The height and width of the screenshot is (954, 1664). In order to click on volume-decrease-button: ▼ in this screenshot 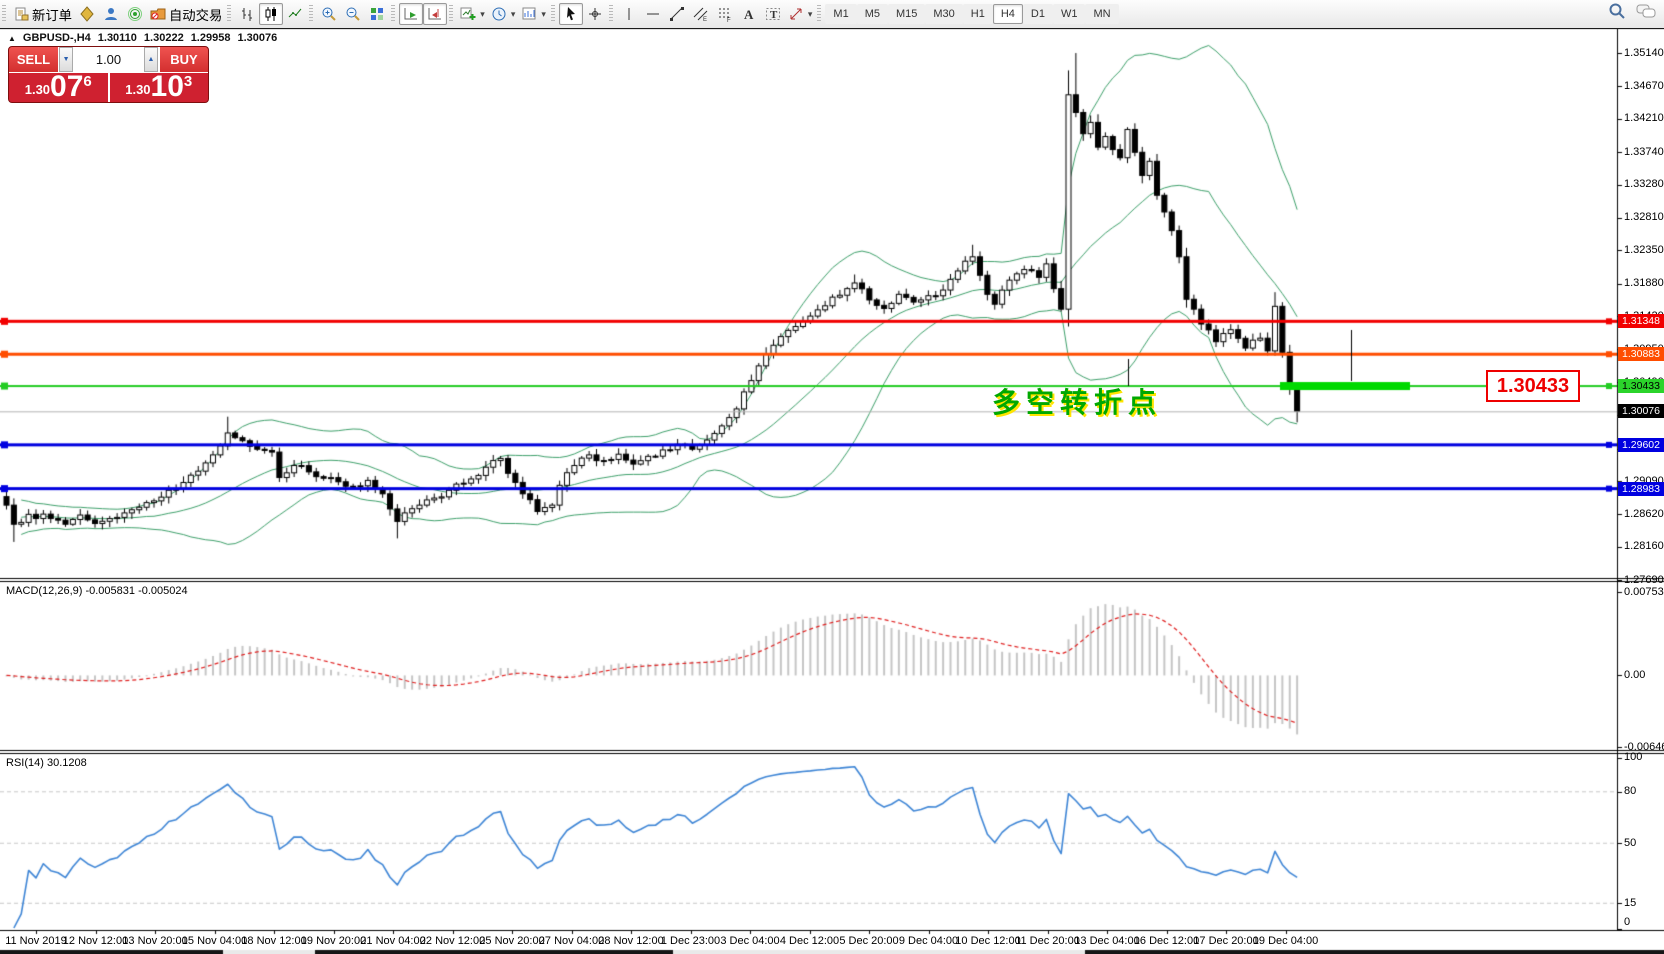, I will do `click(66, 59)`.